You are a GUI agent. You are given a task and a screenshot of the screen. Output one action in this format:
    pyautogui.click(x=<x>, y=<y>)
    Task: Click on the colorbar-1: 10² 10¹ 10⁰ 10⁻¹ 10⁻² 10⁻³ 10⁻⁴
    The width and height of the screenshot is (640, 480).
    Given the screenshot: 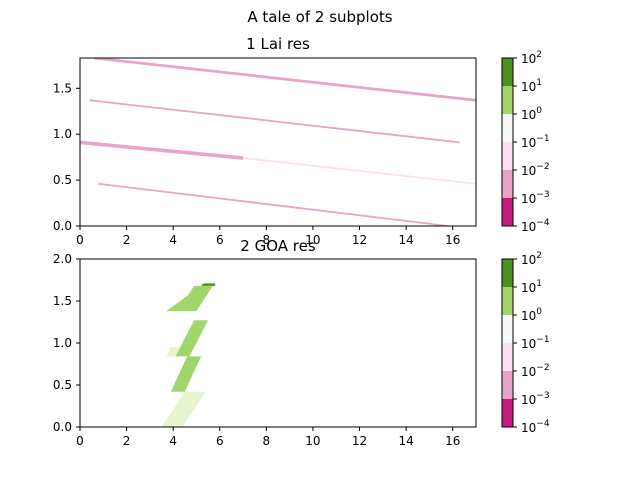 What is the action you would take?
    pyautogui.click(x=525, y=142)
    